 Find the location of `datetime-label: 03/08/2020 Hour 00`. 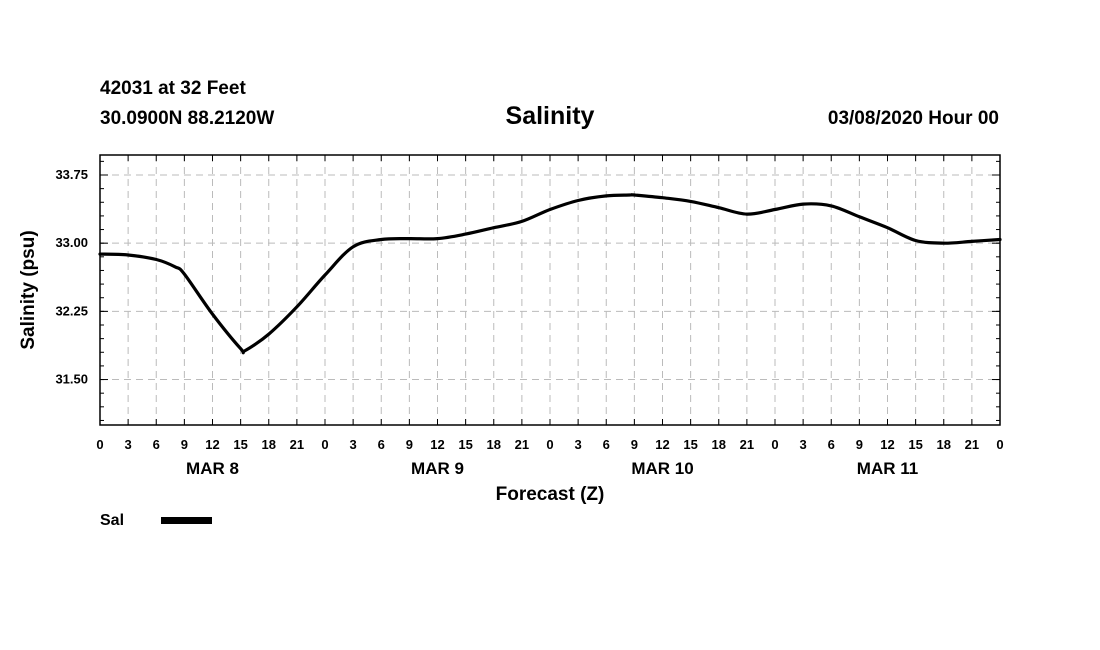

datetime-label: 03/08/2020 Hour 00 is located at coordinates (913, 118).